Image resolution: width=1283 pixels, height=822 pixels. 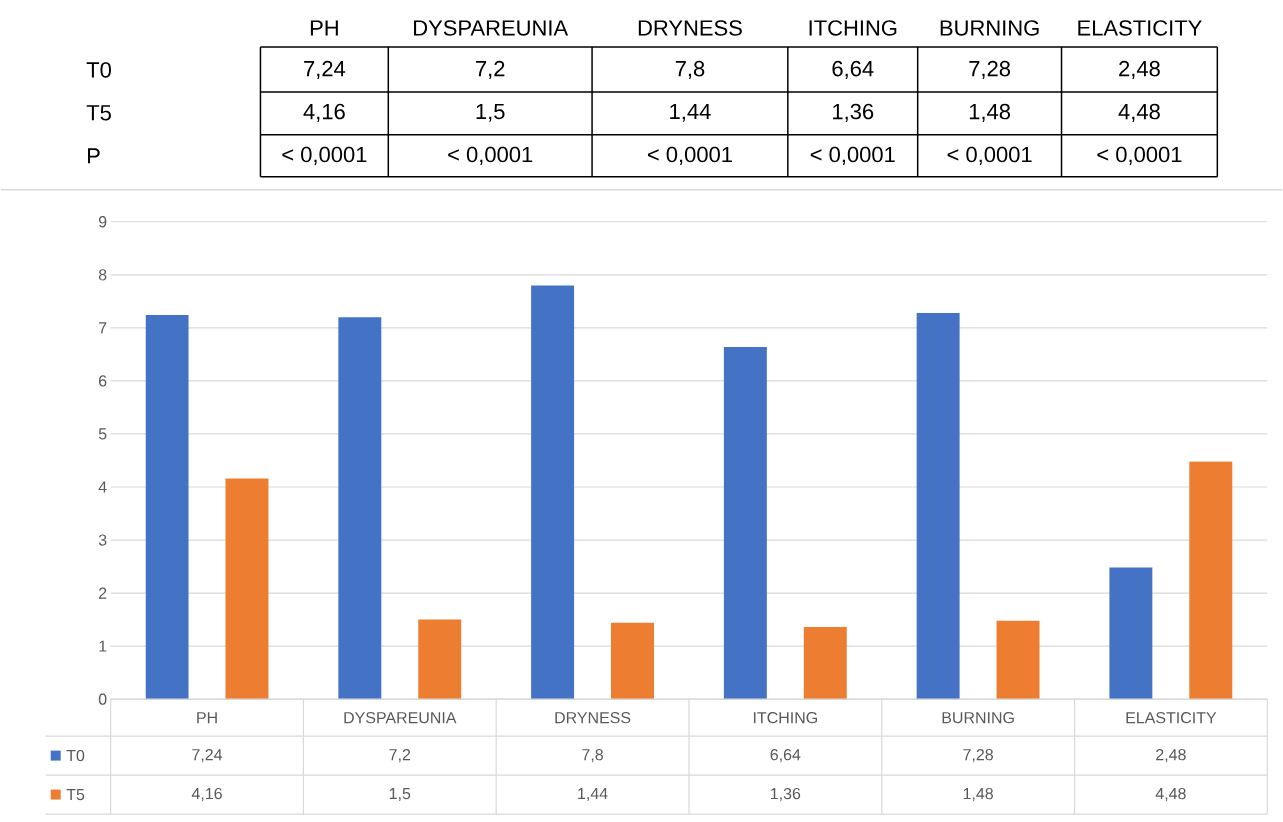 I want to click on text: 7,24, so click(x=325, y=69).